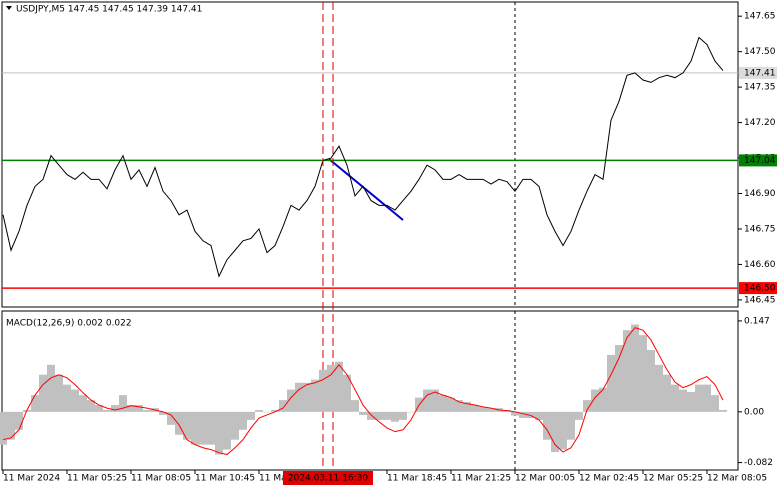 The image size is (781, 489). What do you see at coordinates (760, 300) in the screenshot?
I see `y-tick-label: 146.45` at bounding box center [760, 300].